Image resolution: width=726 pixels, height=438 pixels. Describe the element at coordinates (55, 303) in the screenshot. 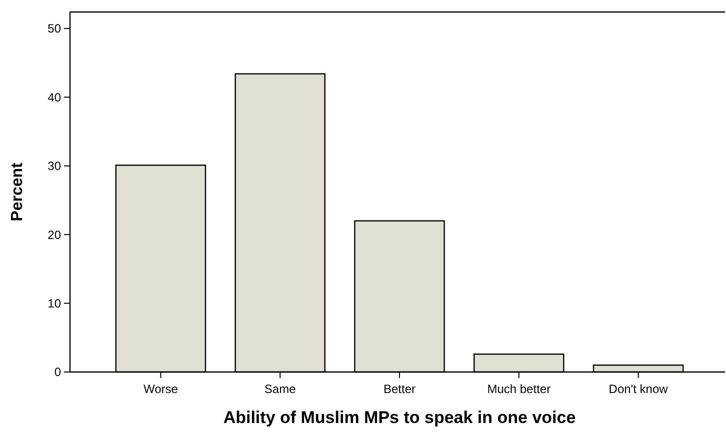

I see `y-tick-label: 10` at that location.